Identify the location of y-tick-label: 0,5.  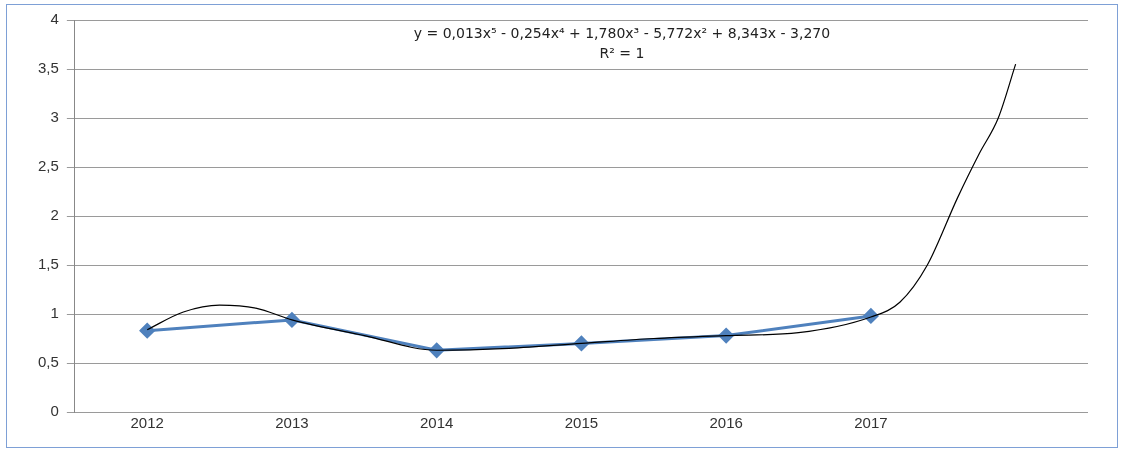
(48, 362).